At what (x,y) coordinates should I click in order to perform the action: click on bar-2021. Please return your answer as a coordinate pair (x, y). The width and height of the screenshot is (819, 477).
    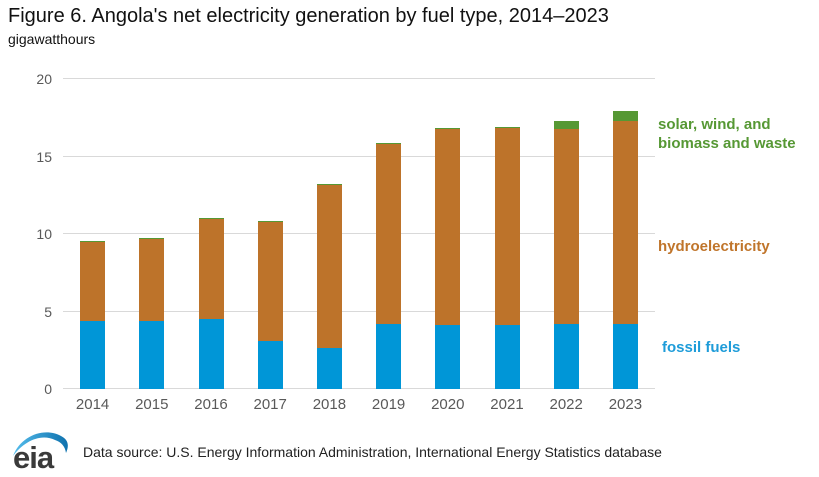
    Looking at the image, I should click on (507, 234).